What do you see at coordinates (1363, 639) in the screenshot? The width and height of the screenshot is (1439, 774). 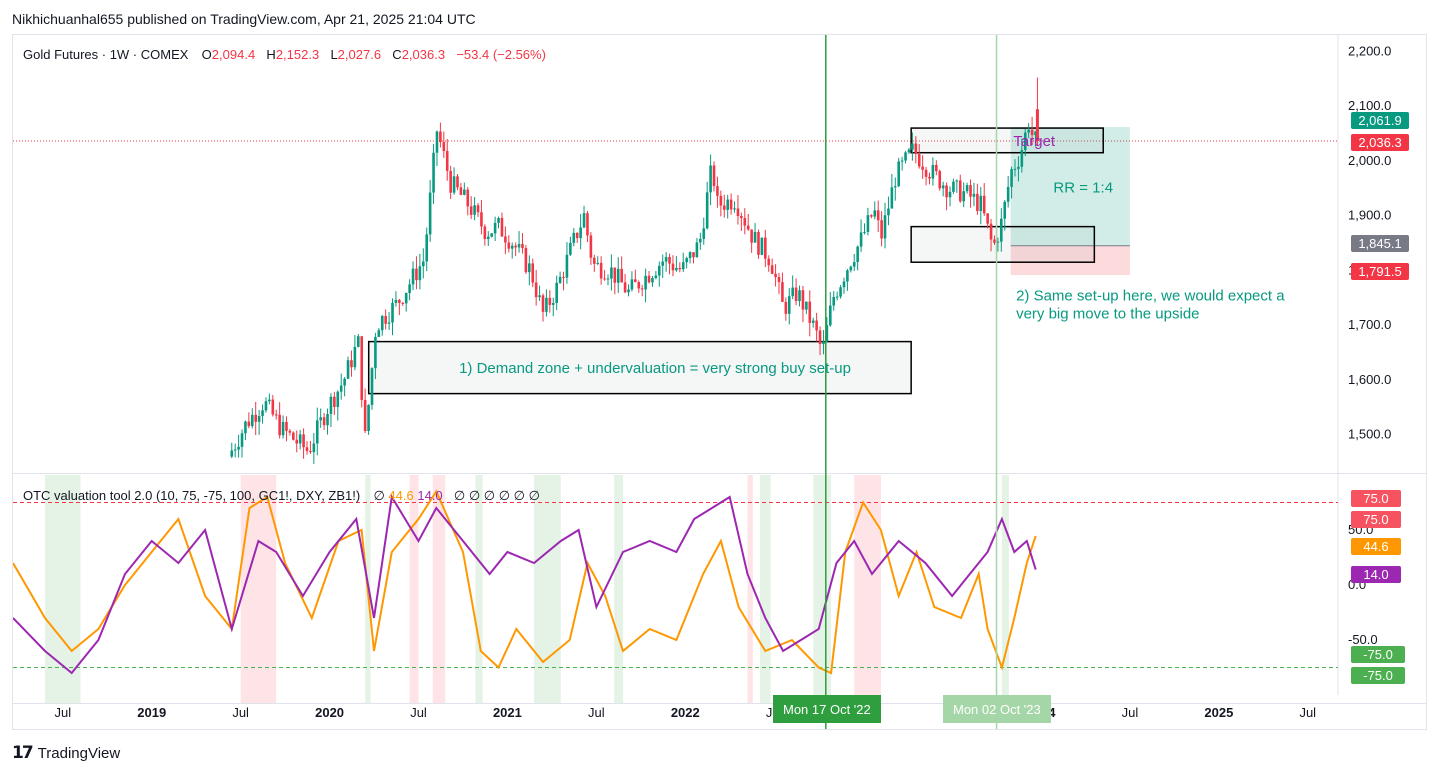 I see `osc-y-tick: -50.0` at bounding box center [1363, 639].